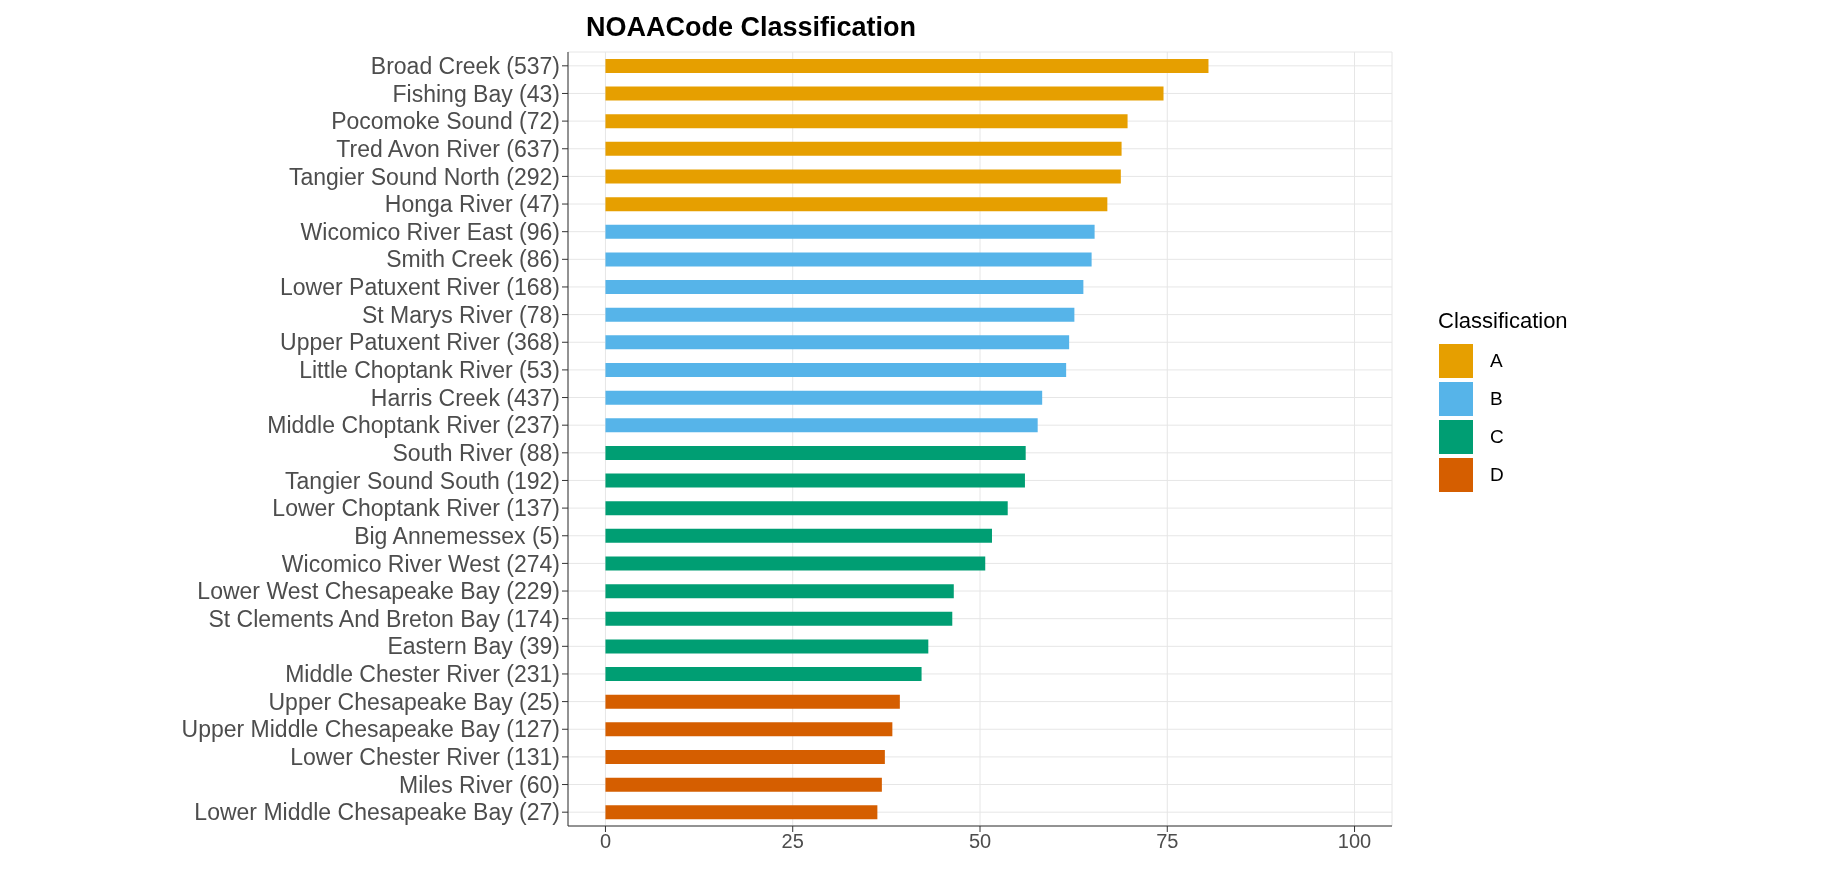 This screenshot has width=1826, height=883. I want to click on y-tick-label: St Clements And Breton Bay (174), so click(384, 618).